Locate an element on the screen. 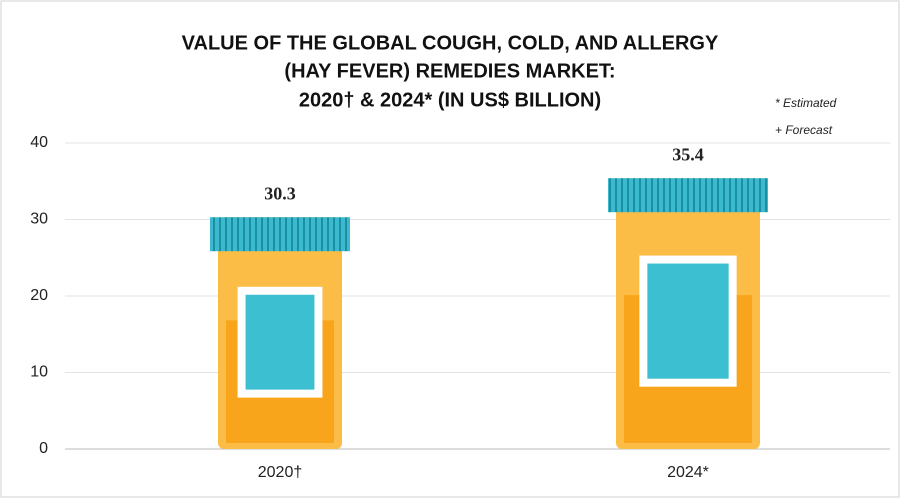 This screenshot has height=504, width=901. x-tick-label: 2020† is located at coordinates (280, 472).